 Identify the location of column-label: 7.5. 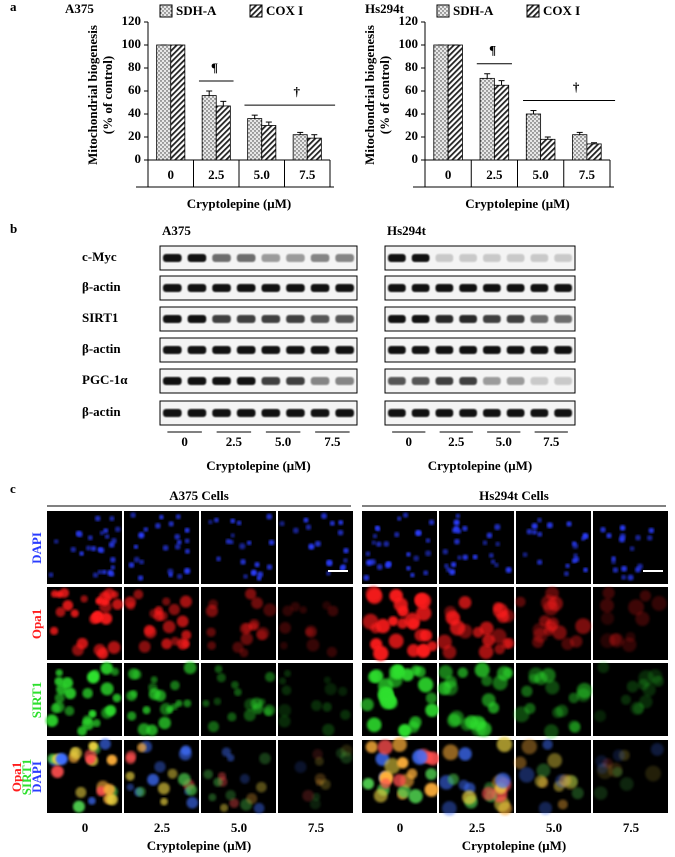
(316, 827).